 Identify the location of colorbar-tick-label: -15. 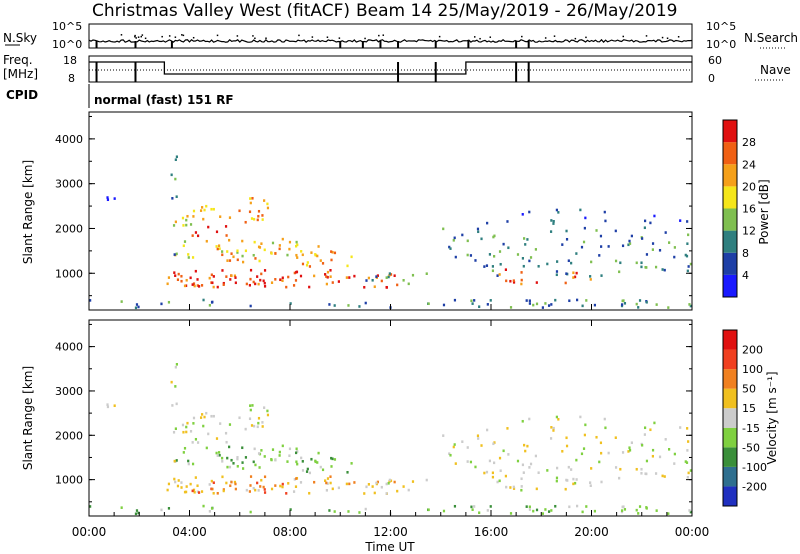
(751, 428).